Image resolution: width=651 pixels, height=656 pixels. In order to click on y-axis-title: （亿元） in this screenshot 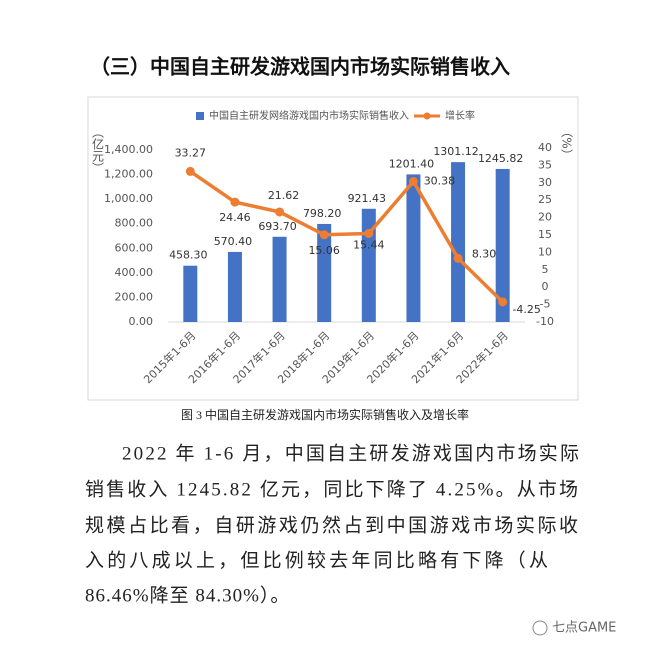, I will do `click(98, 150)`.